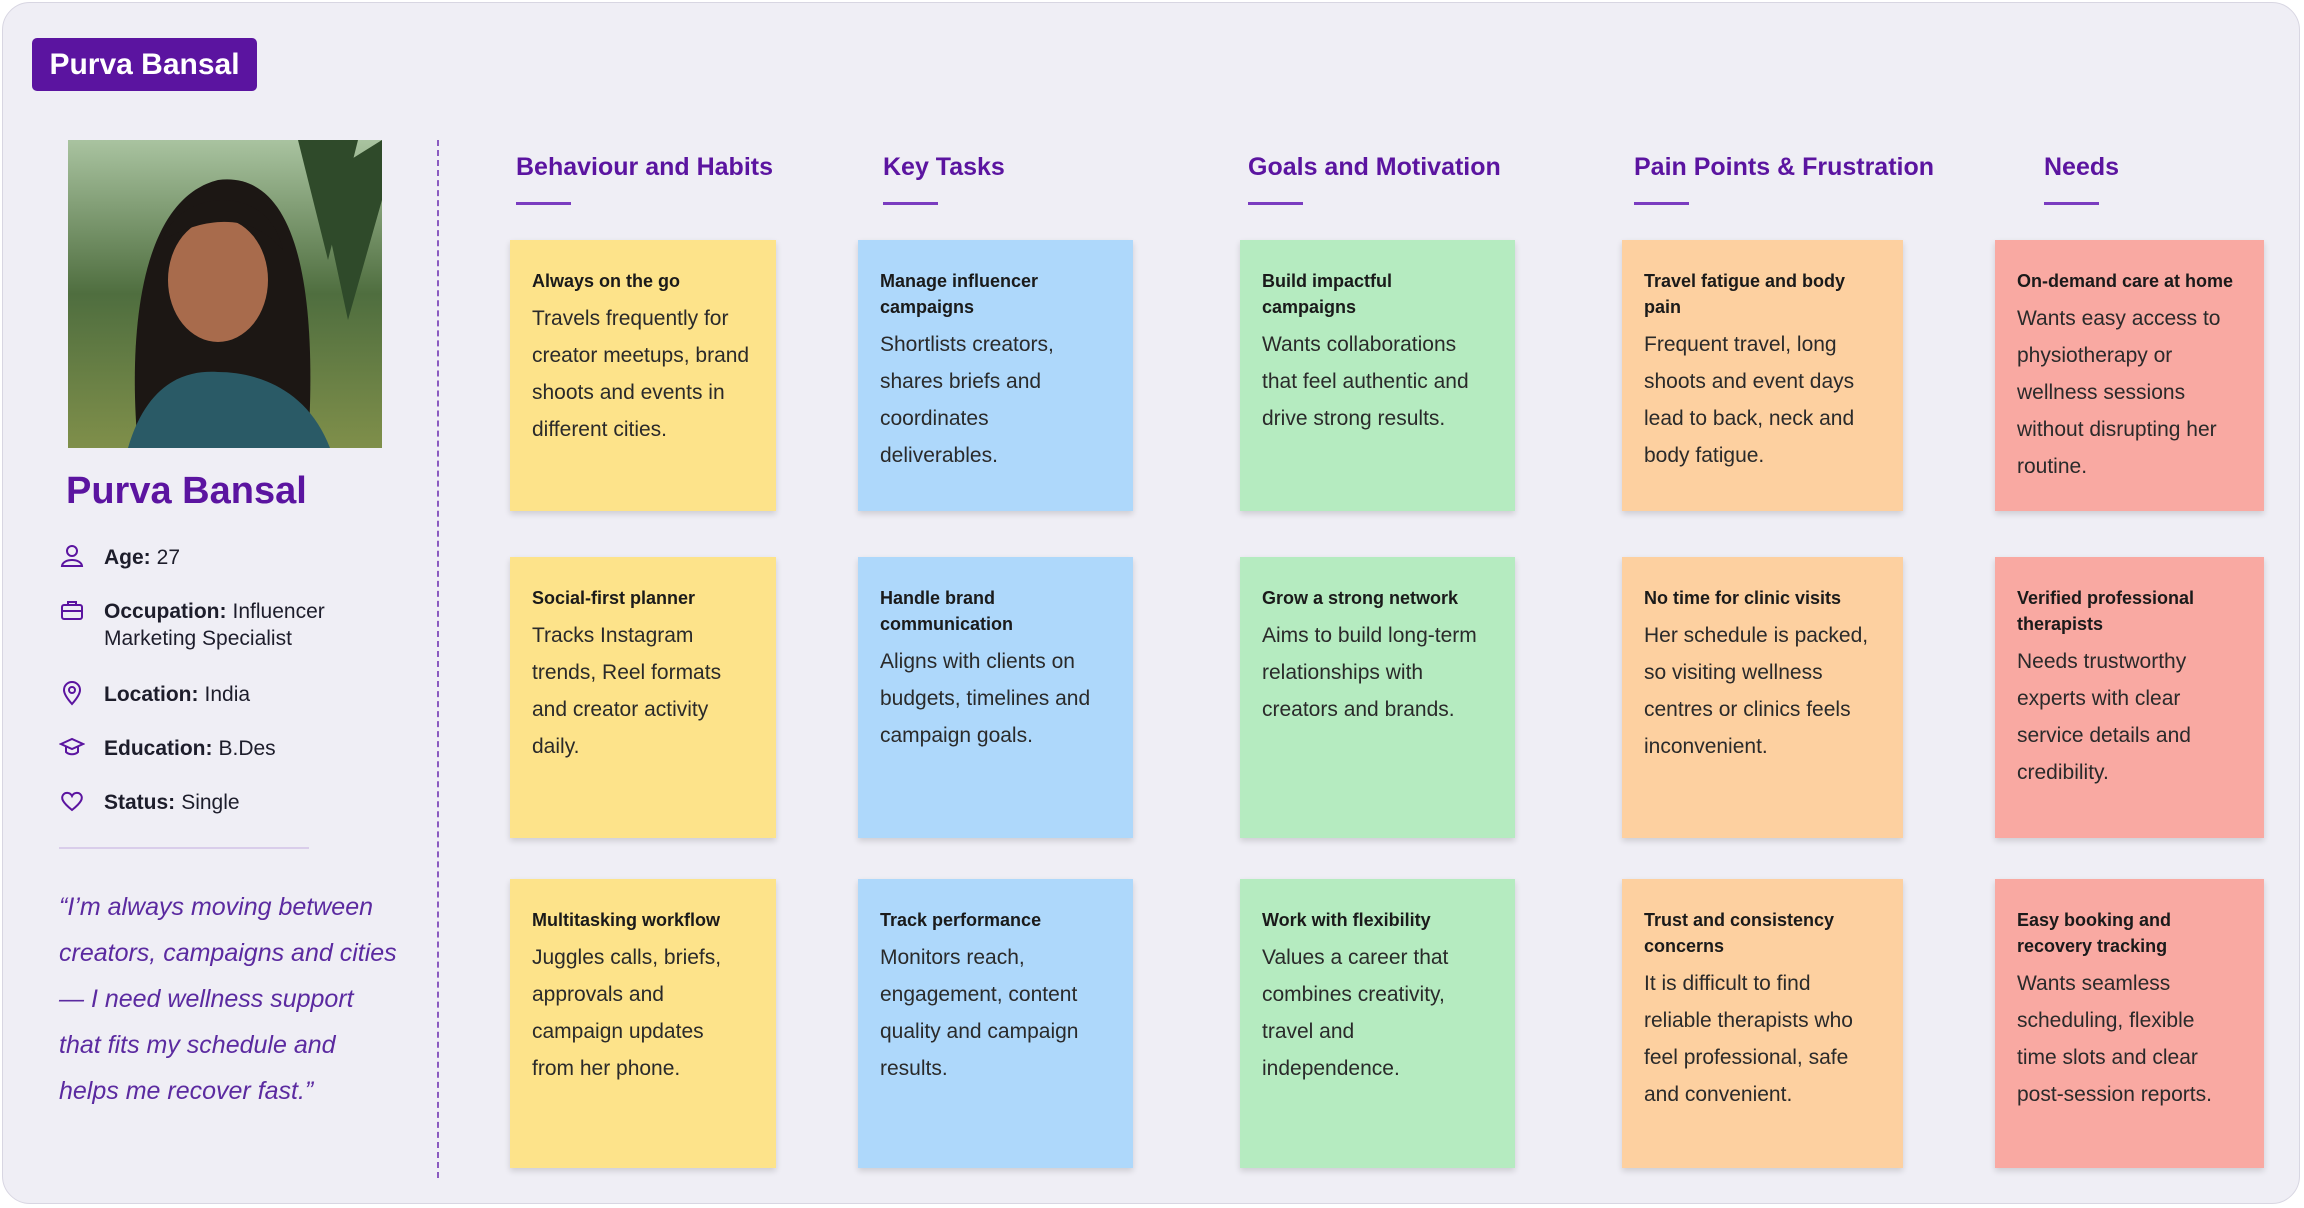 The height and width of the screenshot is (1208, 2304). I want to click on profile-photo, so click(225, 294).